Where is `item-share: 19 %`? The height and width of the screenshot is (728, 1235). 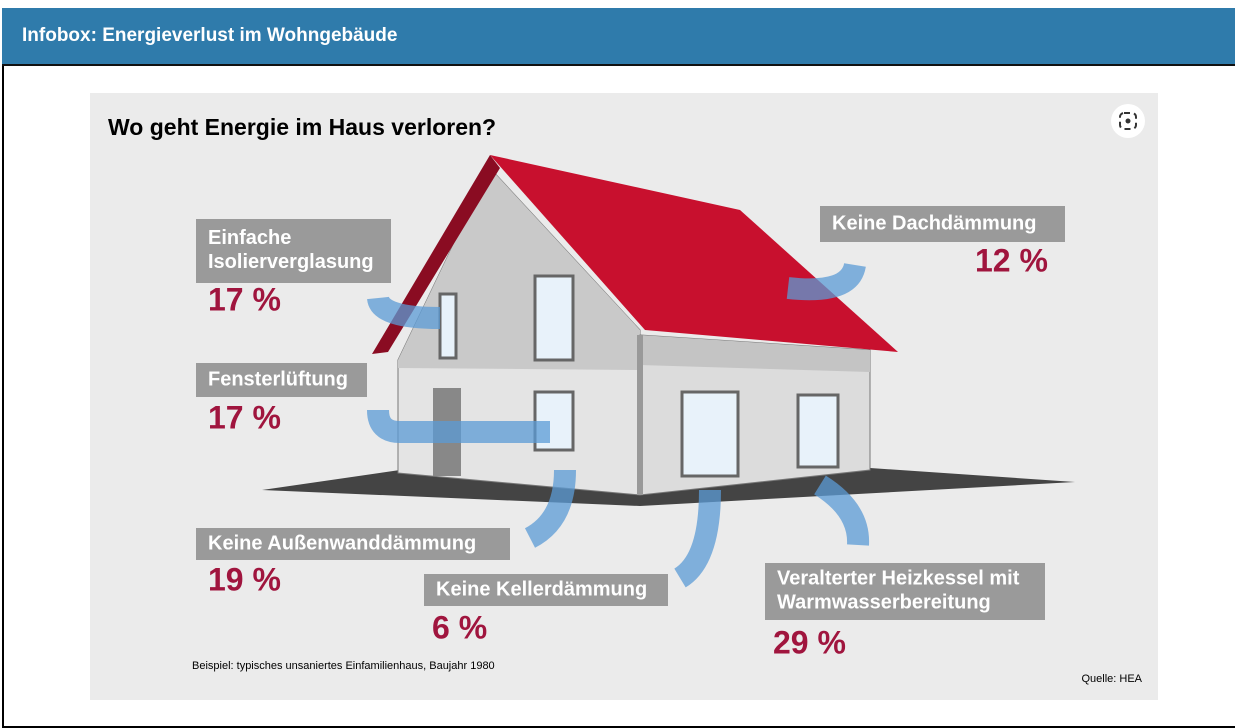
item-share: 19 % is located at coordinates (244, 579).